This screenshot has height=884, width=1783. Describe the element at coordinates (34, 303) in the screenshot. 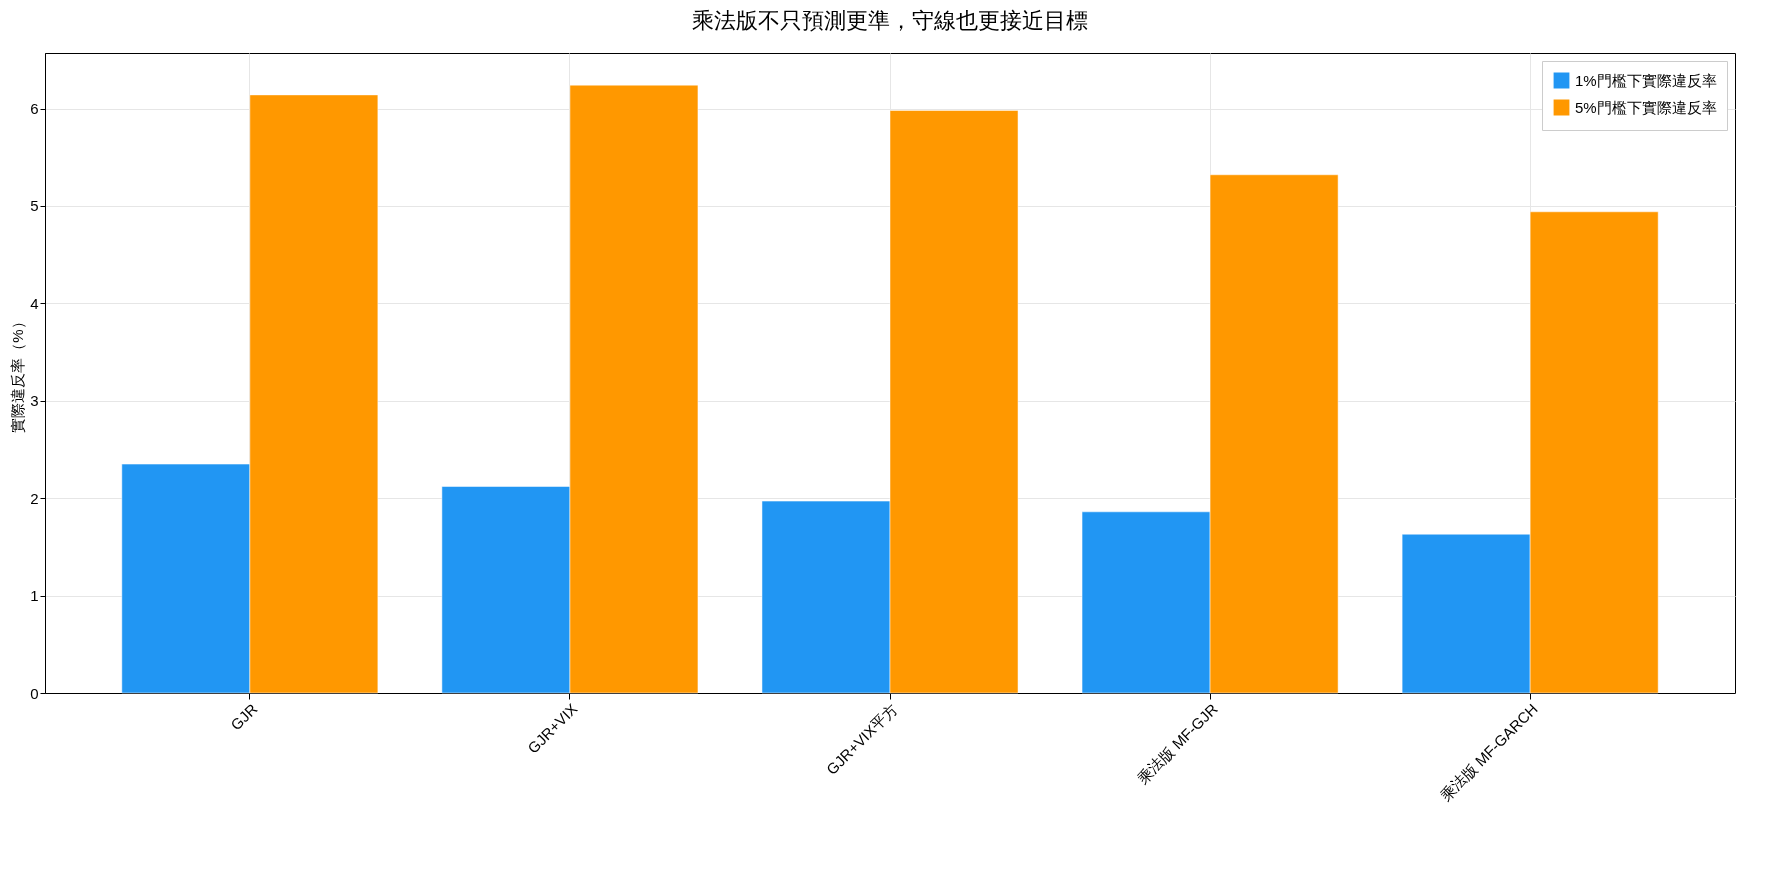

I see `y-tick-label: 4` at that location.